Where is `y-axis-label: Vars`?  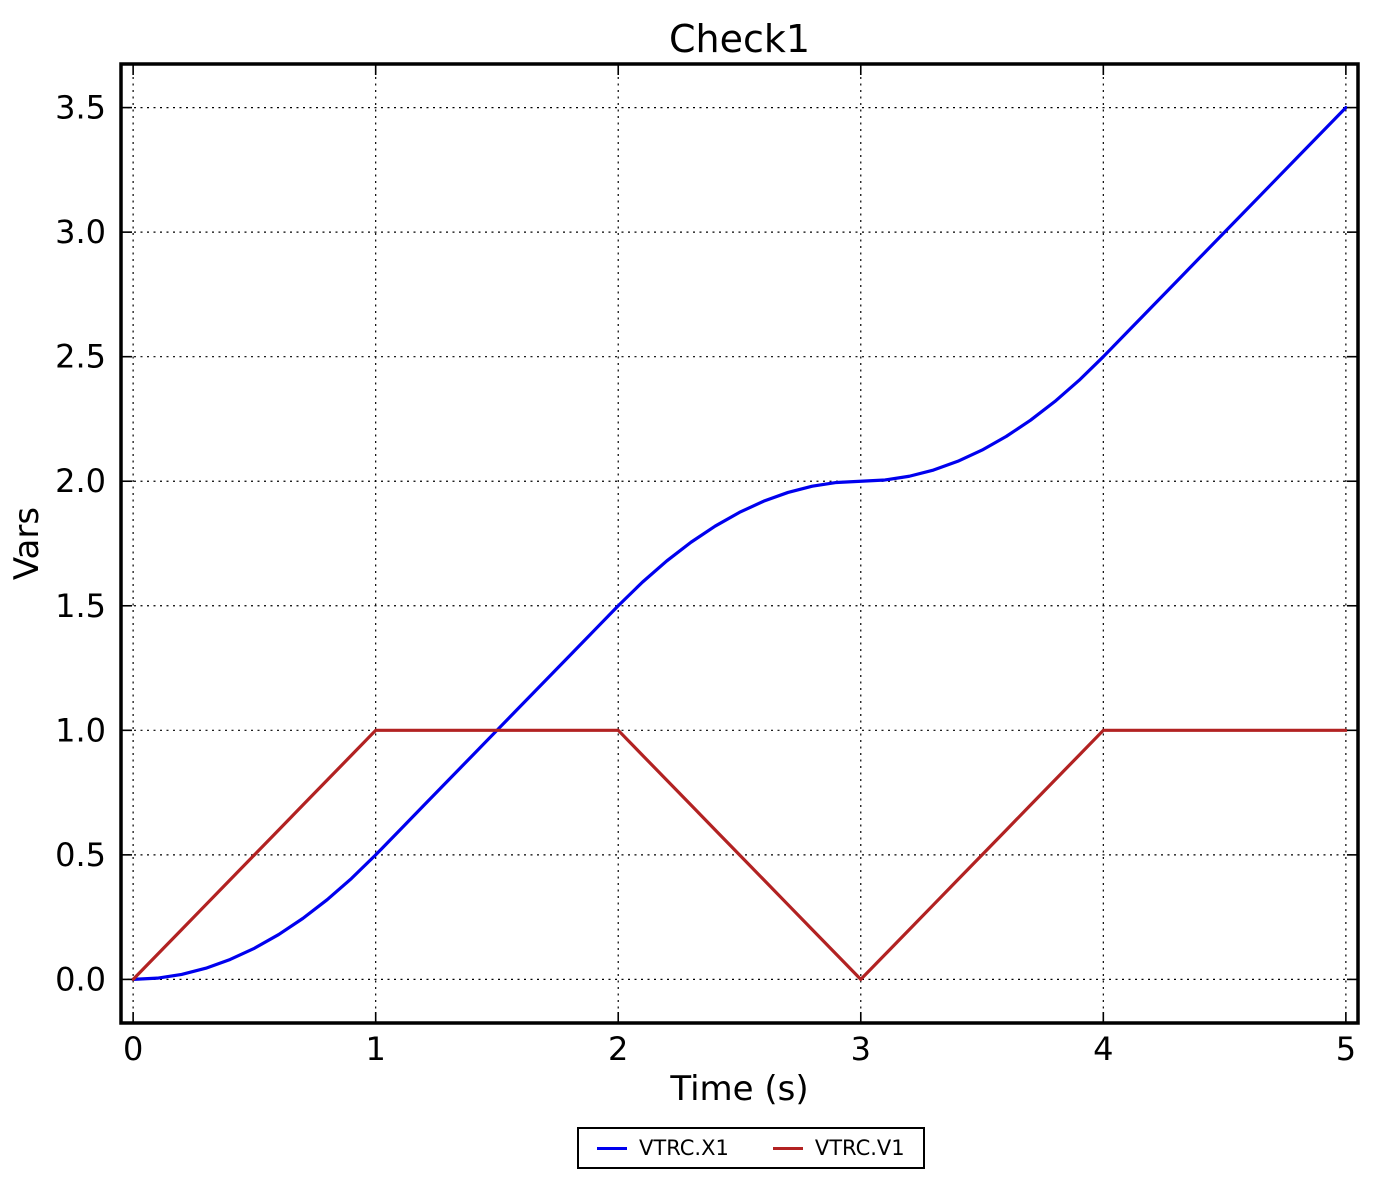
y-axis-label: Vars is located at coordinates (27, 543).